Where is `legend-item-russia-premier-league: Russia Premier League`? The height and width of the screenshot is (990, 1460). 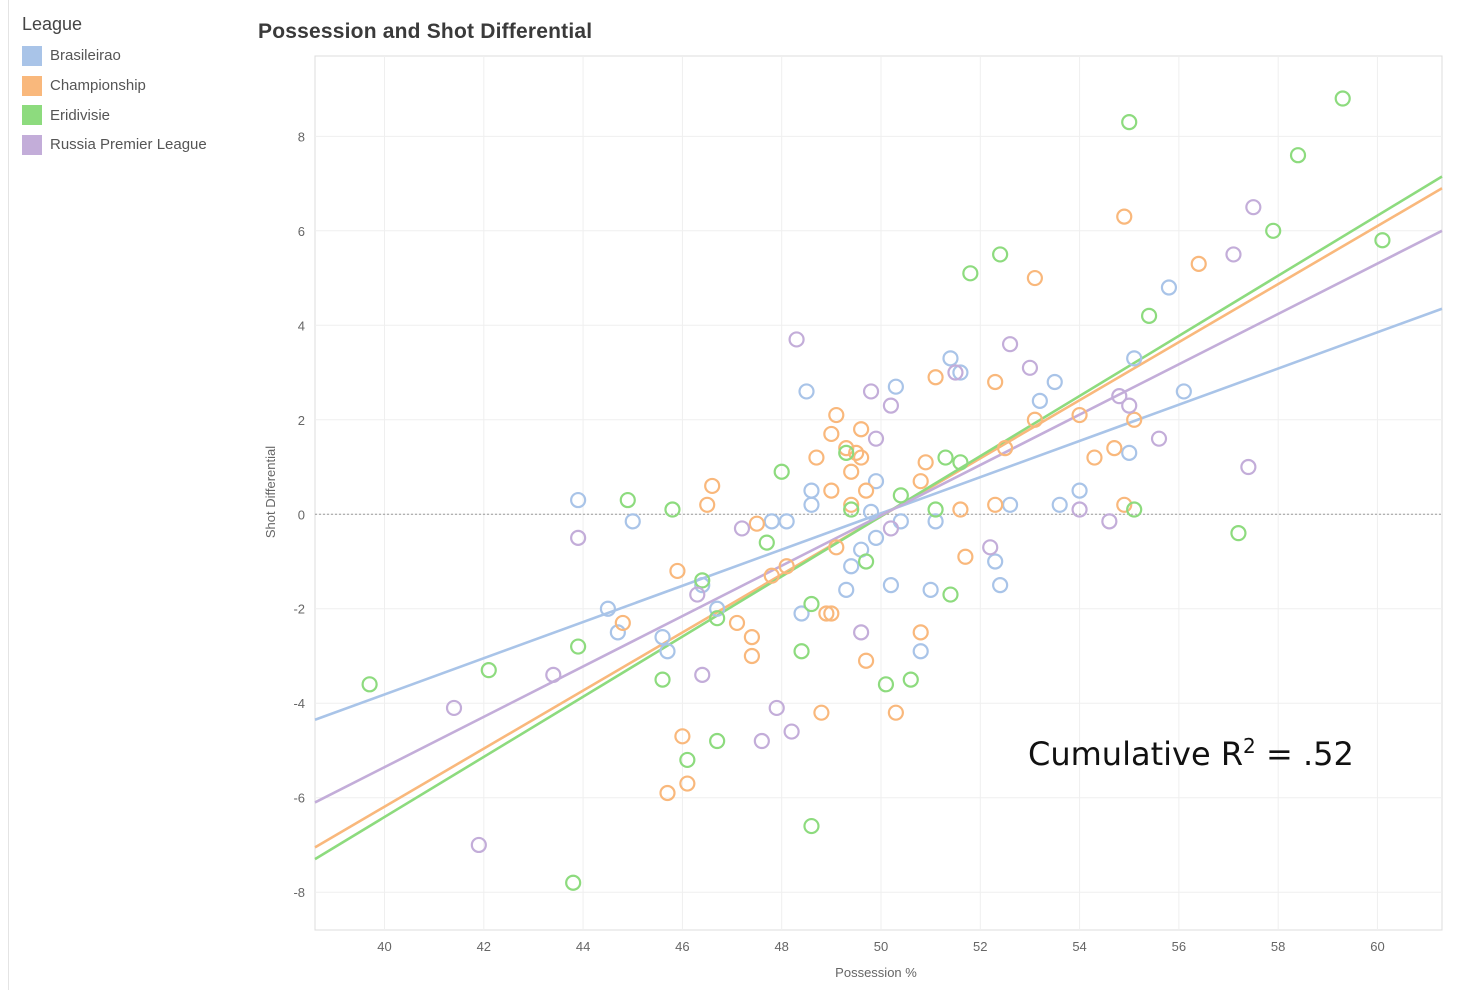
legend-item-russia-premier-league: Russia Premier League is located at coordinates (114, 145).